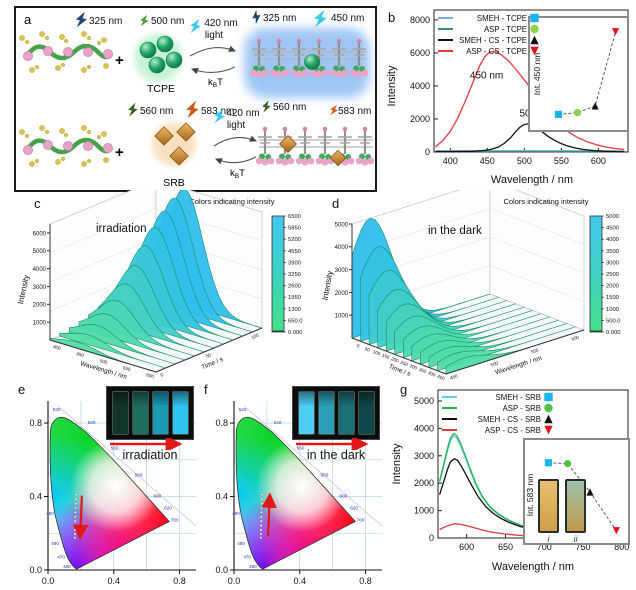 This screenshot has height=590, width=636. I want to click on text-el: 2000, so click(420, 119).